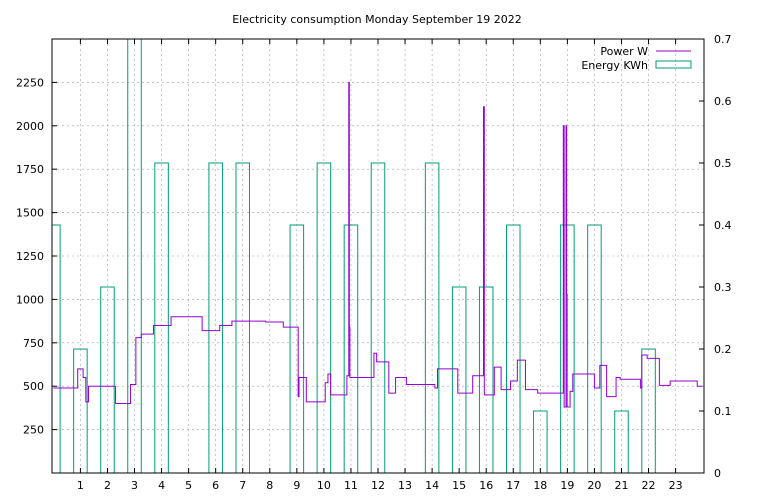 This screenshot has width=768, height=500. Describe the element at coordinates (459, 485) in the screenshot. I see `x-tick-label-14: 15` at that location.